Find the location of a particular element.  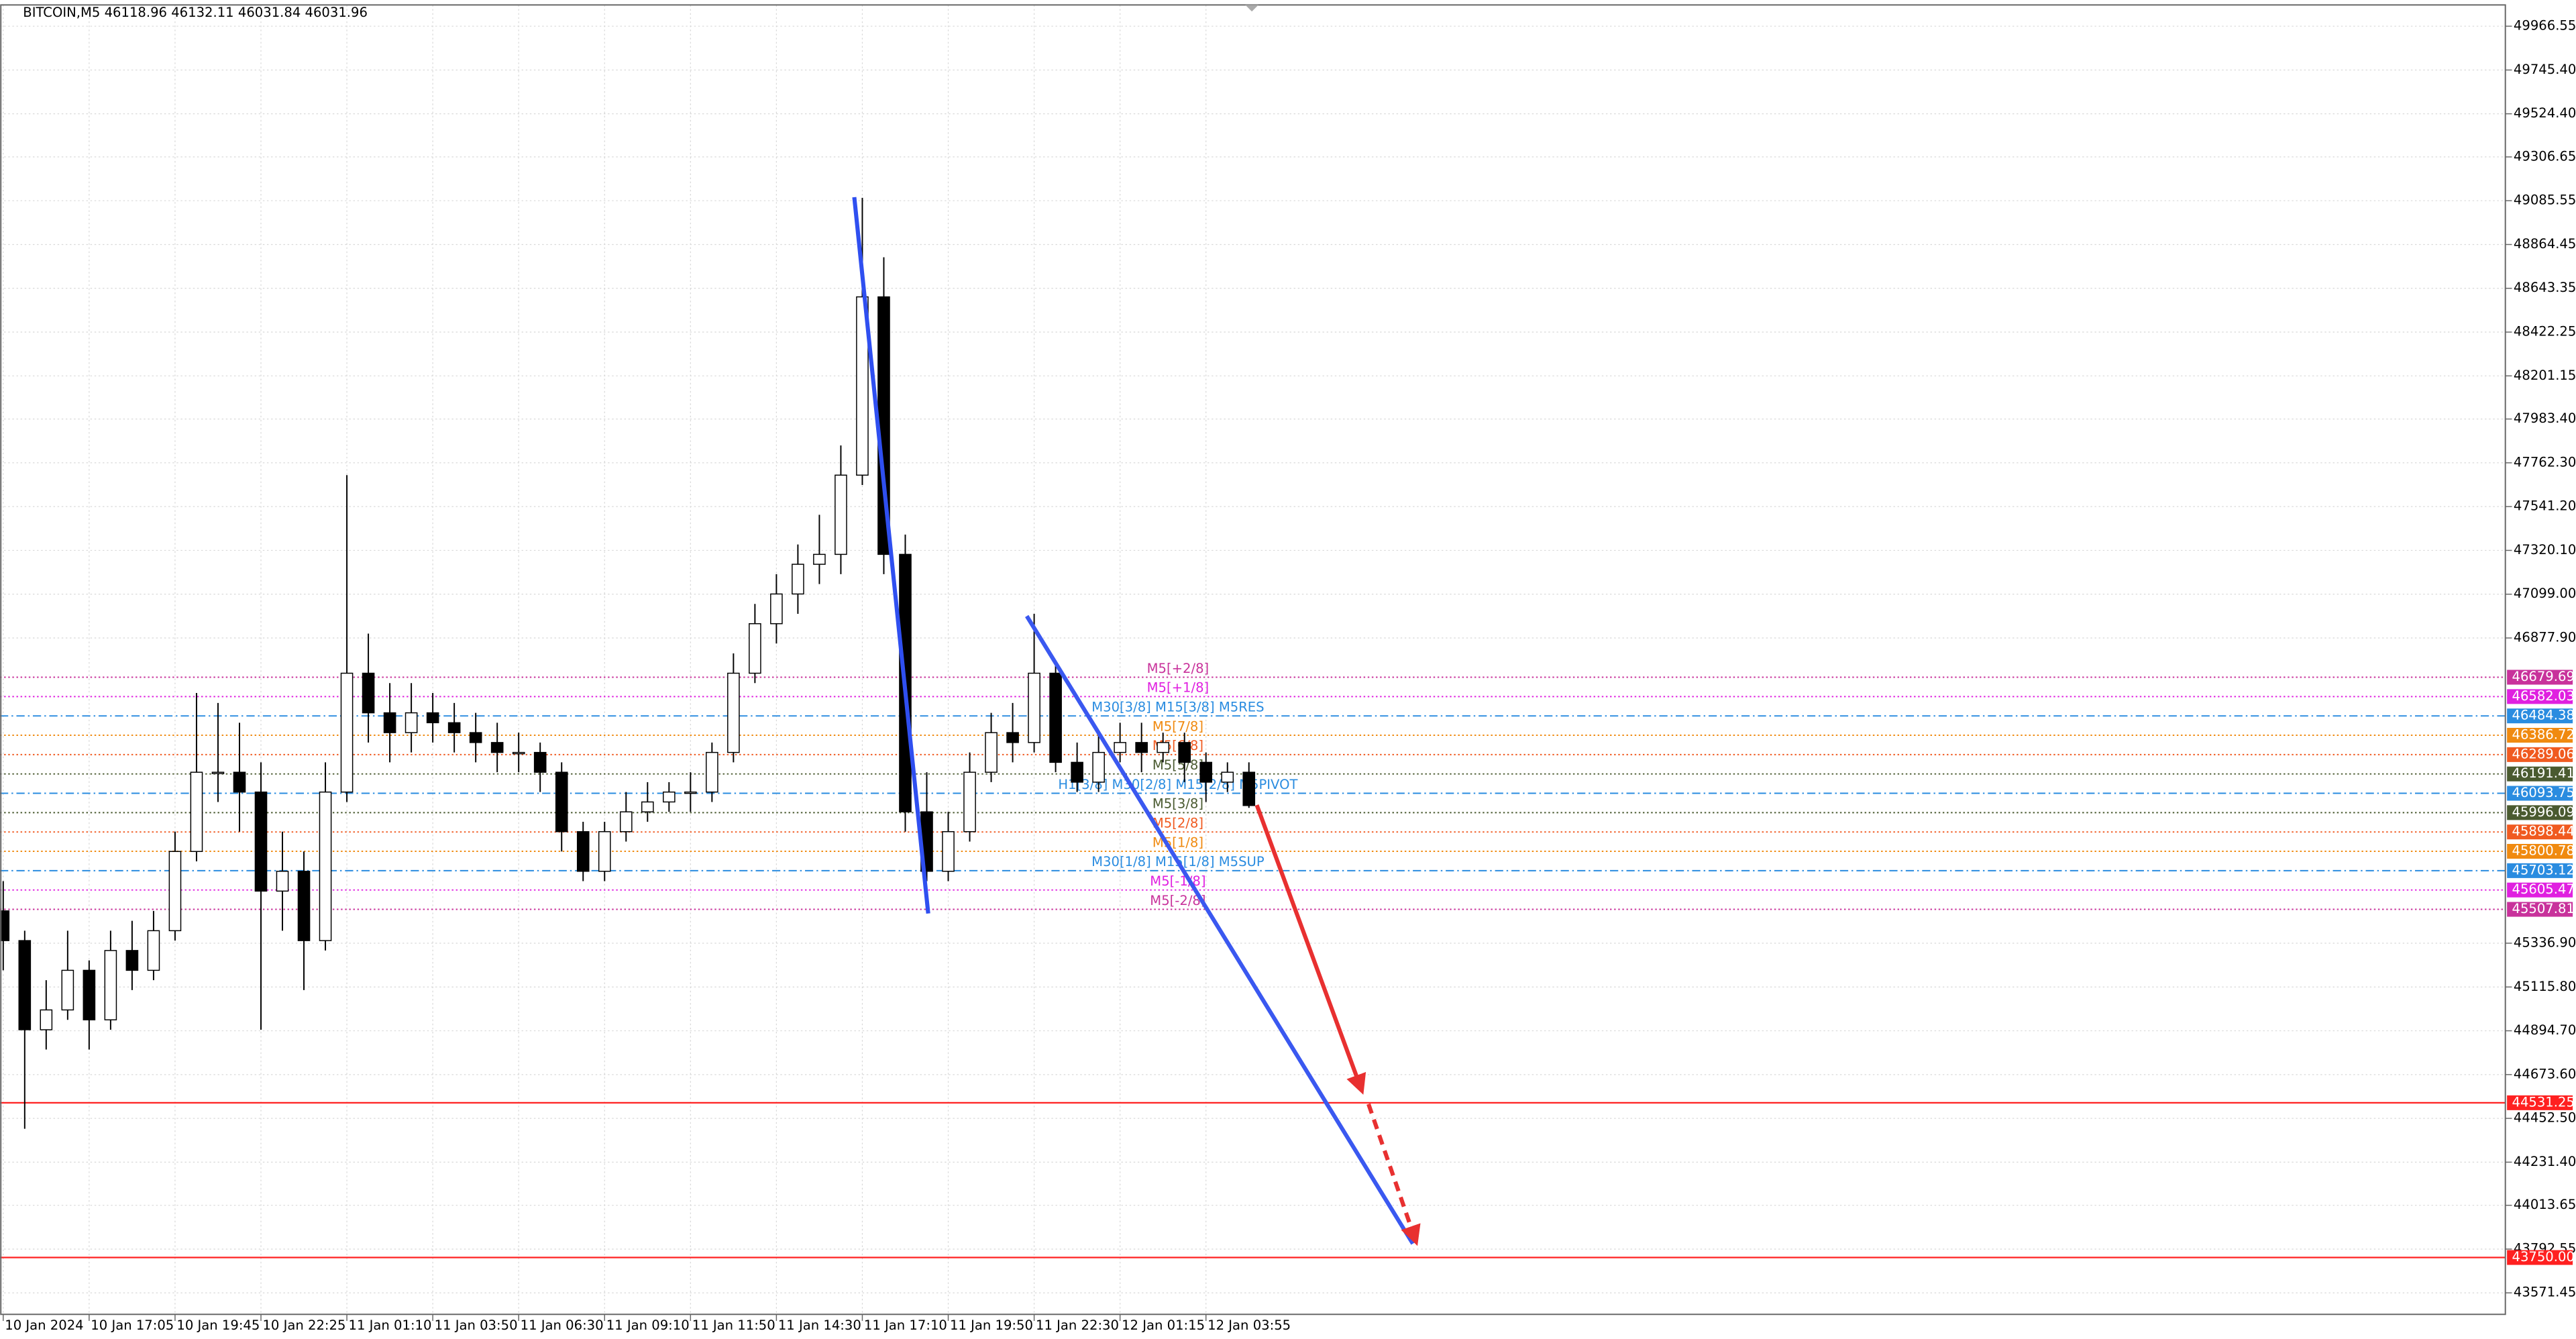

x-tick-label: 10 Jan 2024 is located at coordinates (44, 1325).